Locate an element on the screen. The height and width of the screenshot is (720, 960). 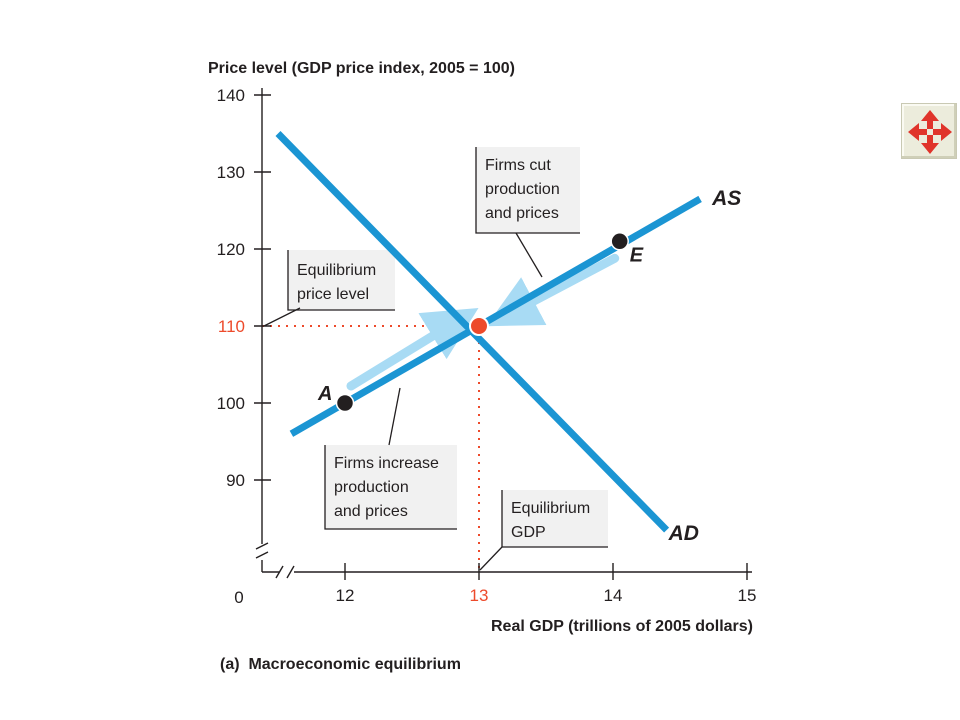
y-tick-label: 110 is located at coordinates (231, 326).